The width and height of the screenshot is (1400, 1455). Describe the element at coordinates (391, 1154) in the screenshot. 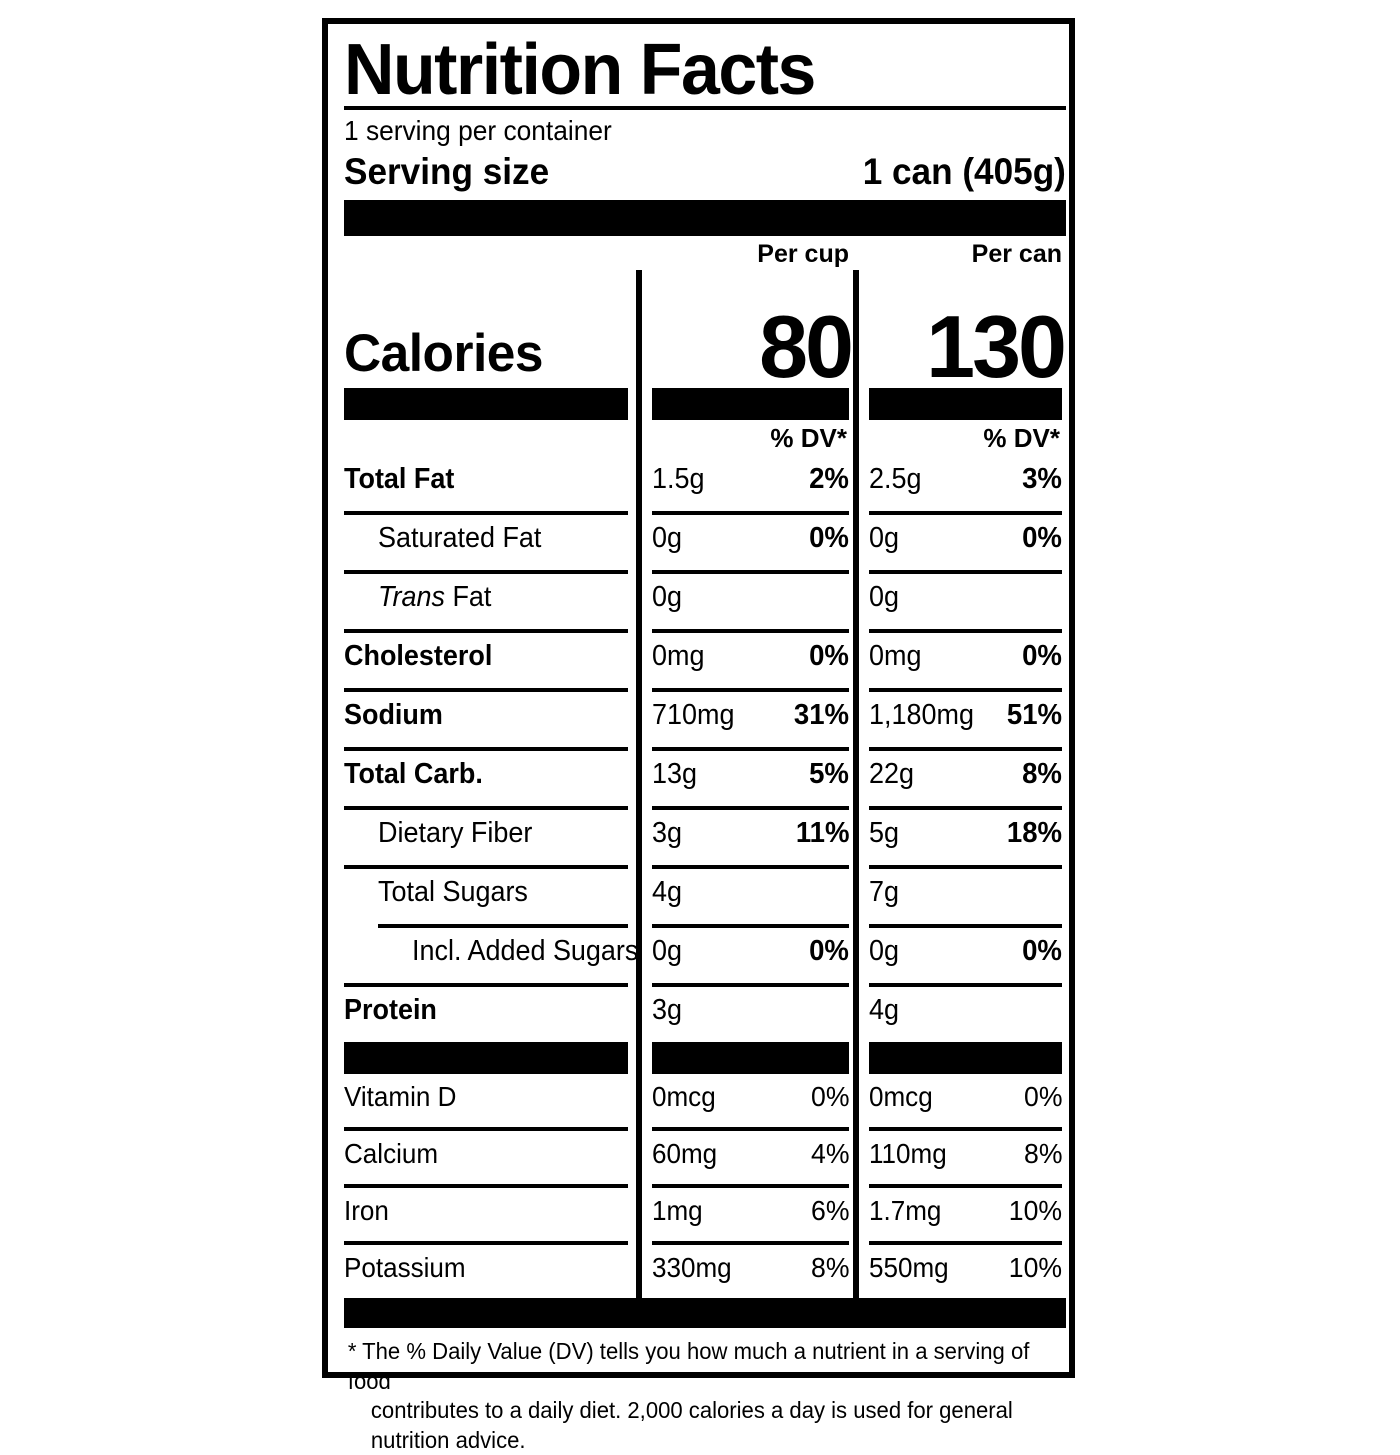

I see `nutrient-name: Calcium` at that location.